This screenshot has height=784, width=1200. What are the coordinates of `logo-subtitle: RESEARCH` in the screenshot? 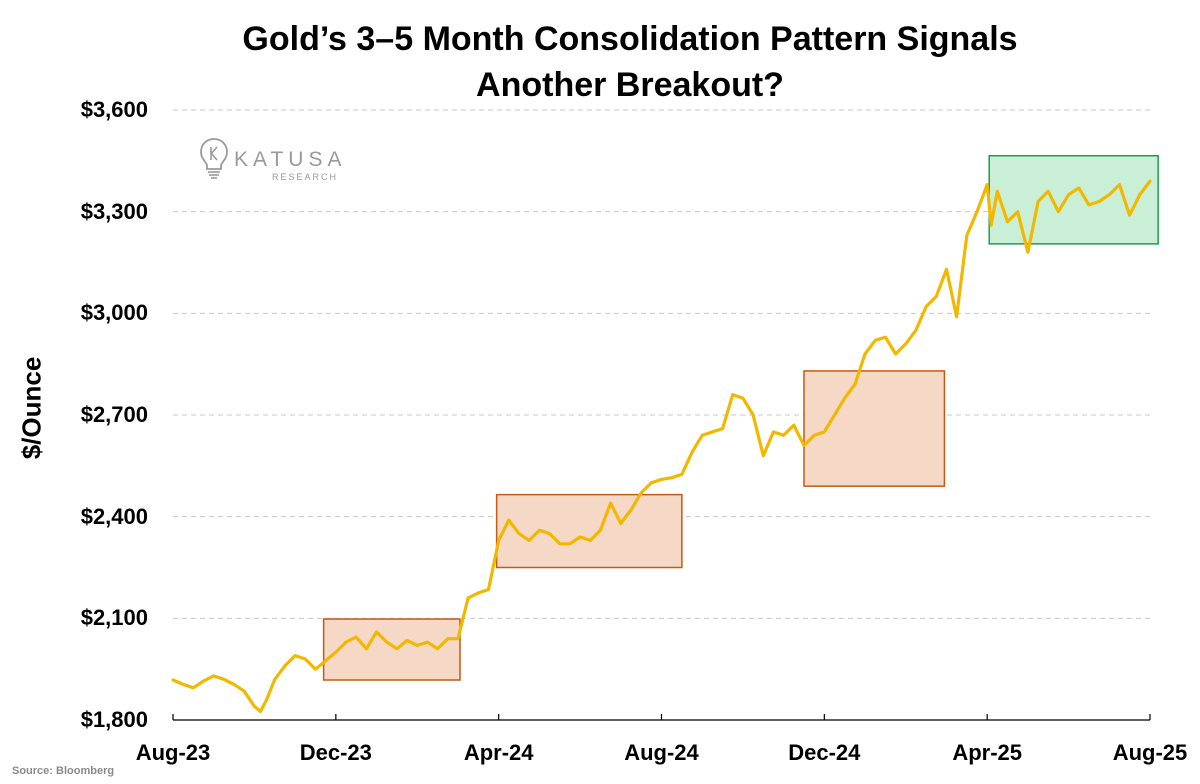 It's located at (305, 177).